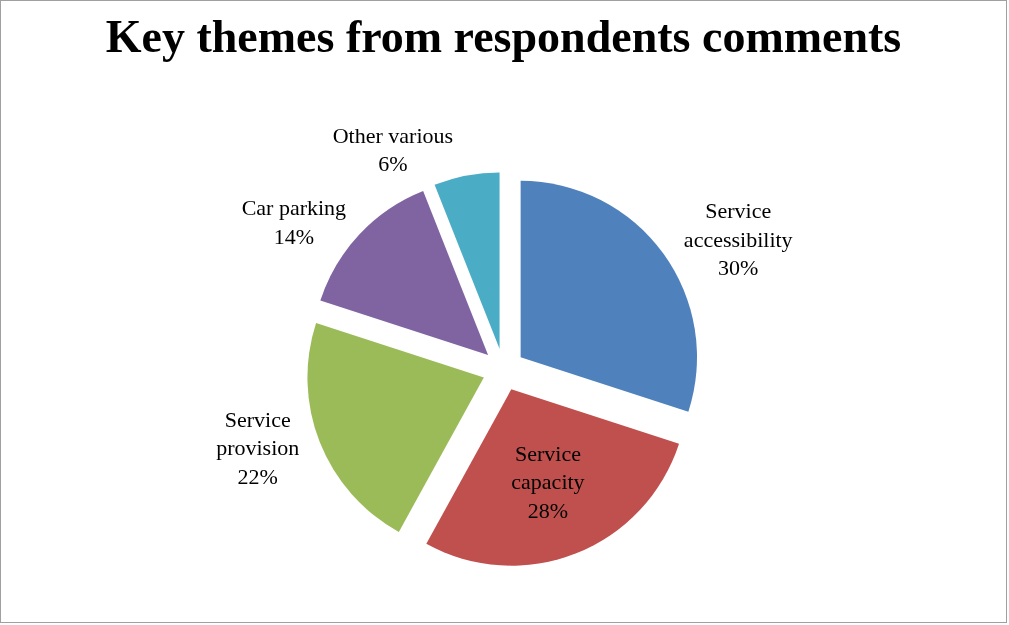 This screenshot has width=1009, height=625. Describe the element at coordinates (738, 268) in the screenshot. I see `data-label: 30%` at that location.